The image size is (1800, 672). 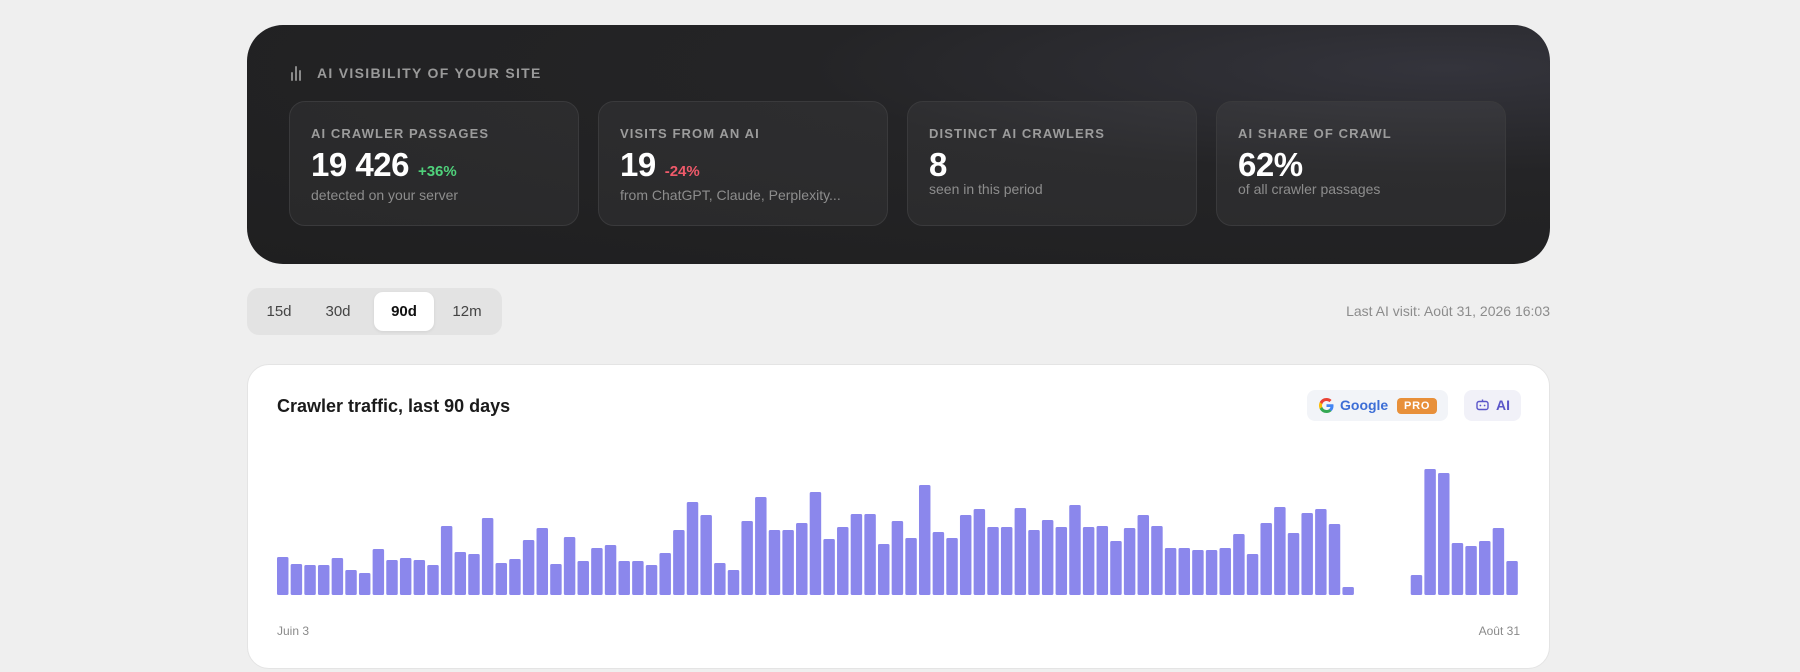 I want to click on pro-badge: PRO, so click(x=1417, y=406).